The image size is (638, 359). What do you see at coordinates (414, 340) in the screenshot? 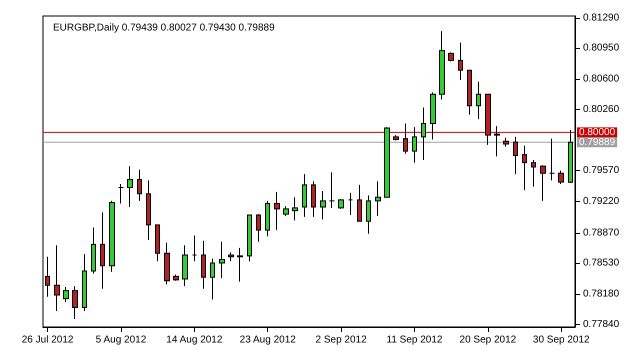
I see `x-tick-label: 11 Sep 2012` at bounding box center [414, 340].